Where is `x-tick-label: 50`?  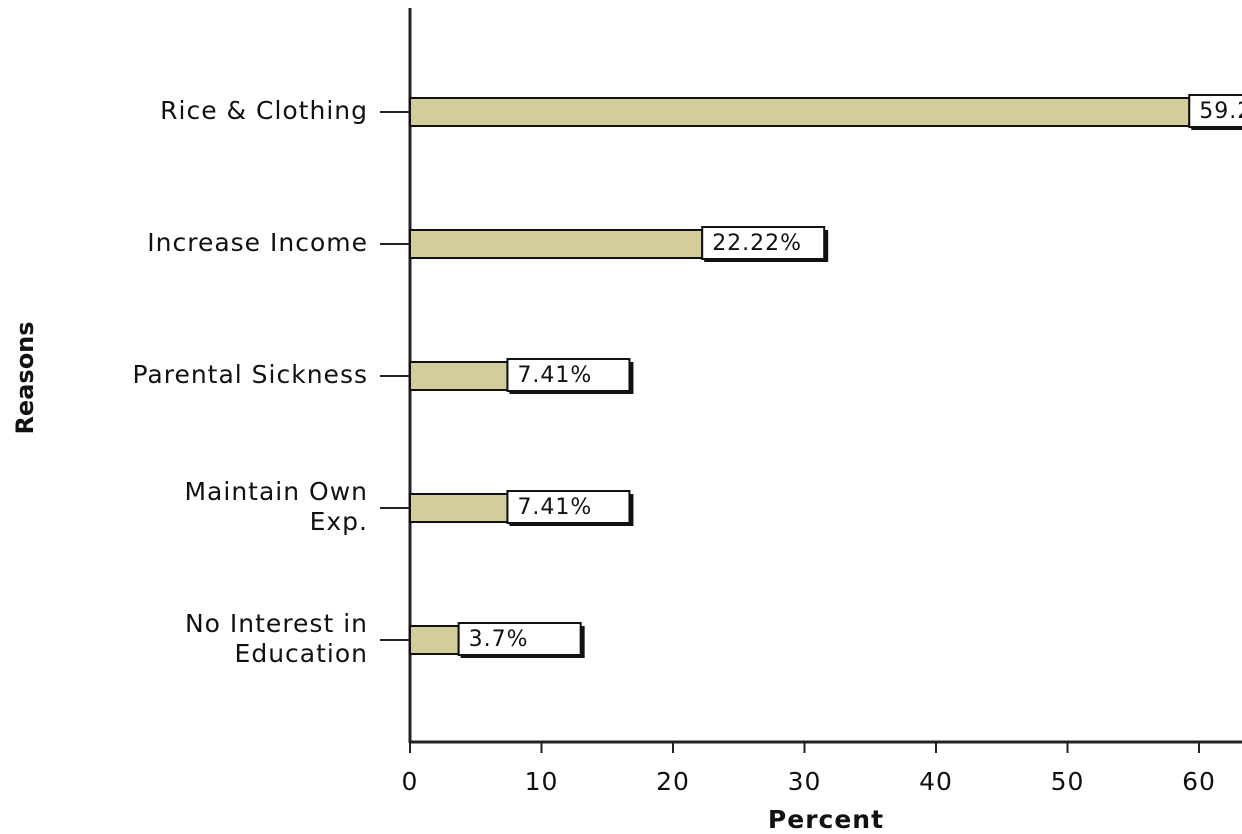
x-tick-label: 50 is located at coordinates (1068, 781).